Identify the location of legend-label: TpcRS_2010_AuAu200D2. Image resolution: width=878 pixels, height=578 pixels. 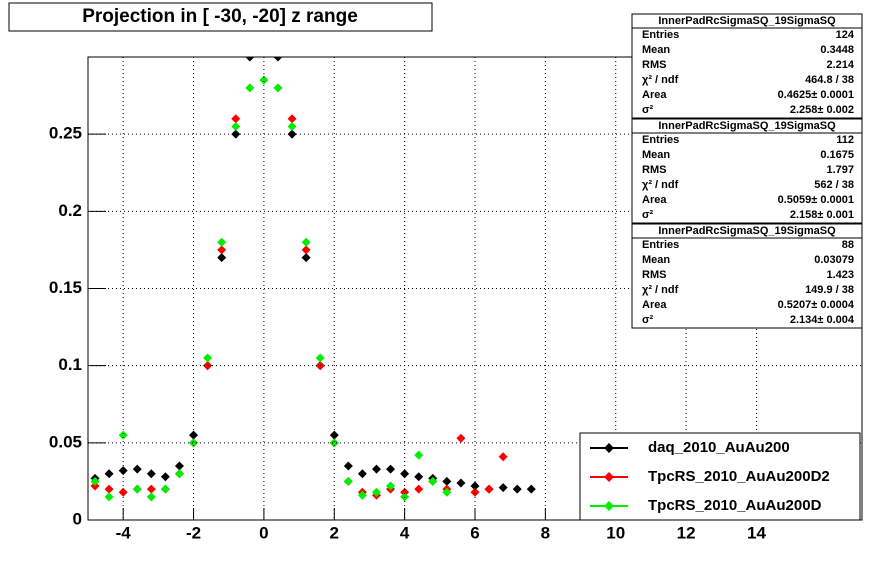
(739, 476).